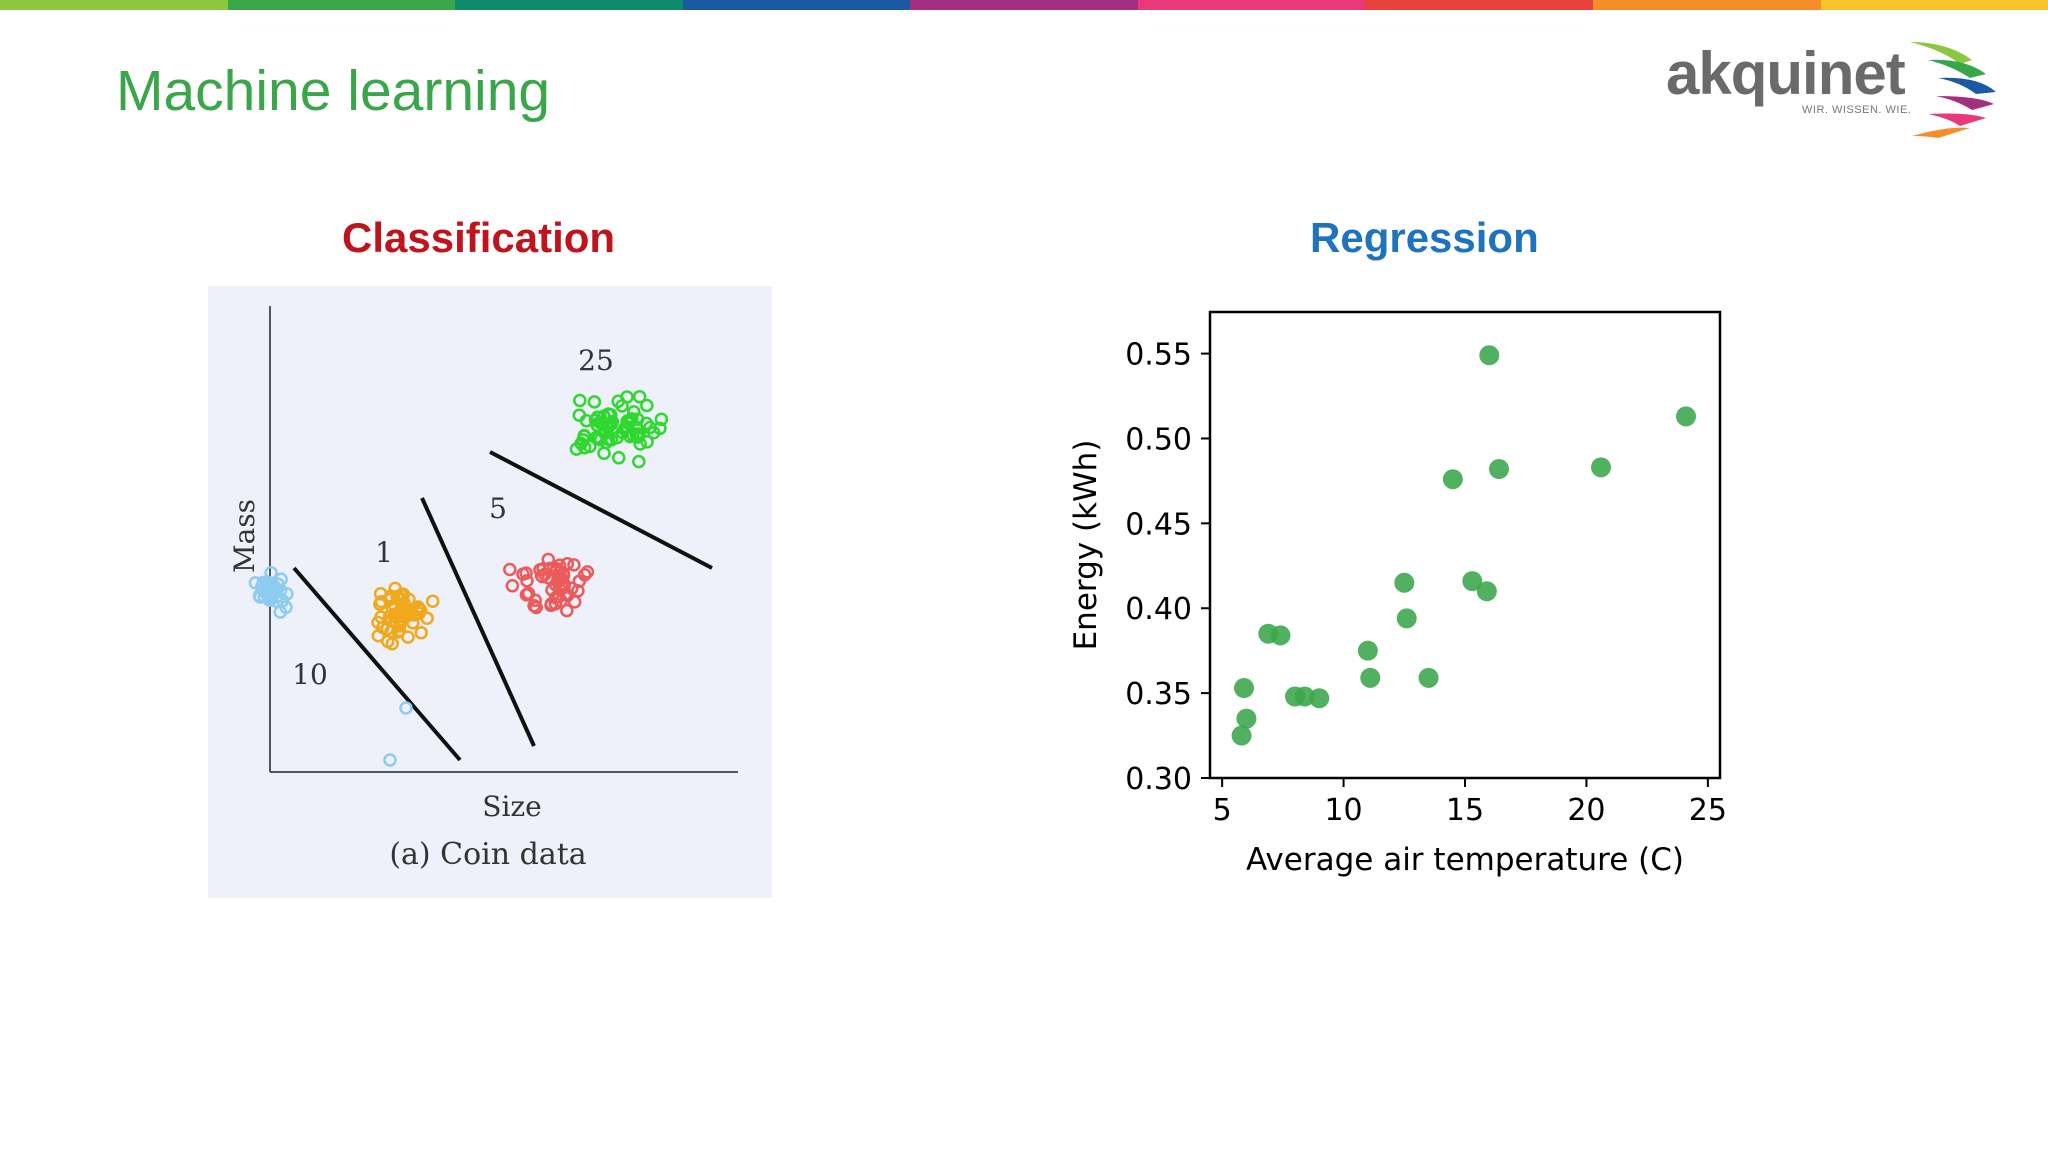 This screenshot has width=2048, height=1153. Describe the element at coordinates (1708, 810) in the screenshot. I see `x-tick-label: 25` at that location.